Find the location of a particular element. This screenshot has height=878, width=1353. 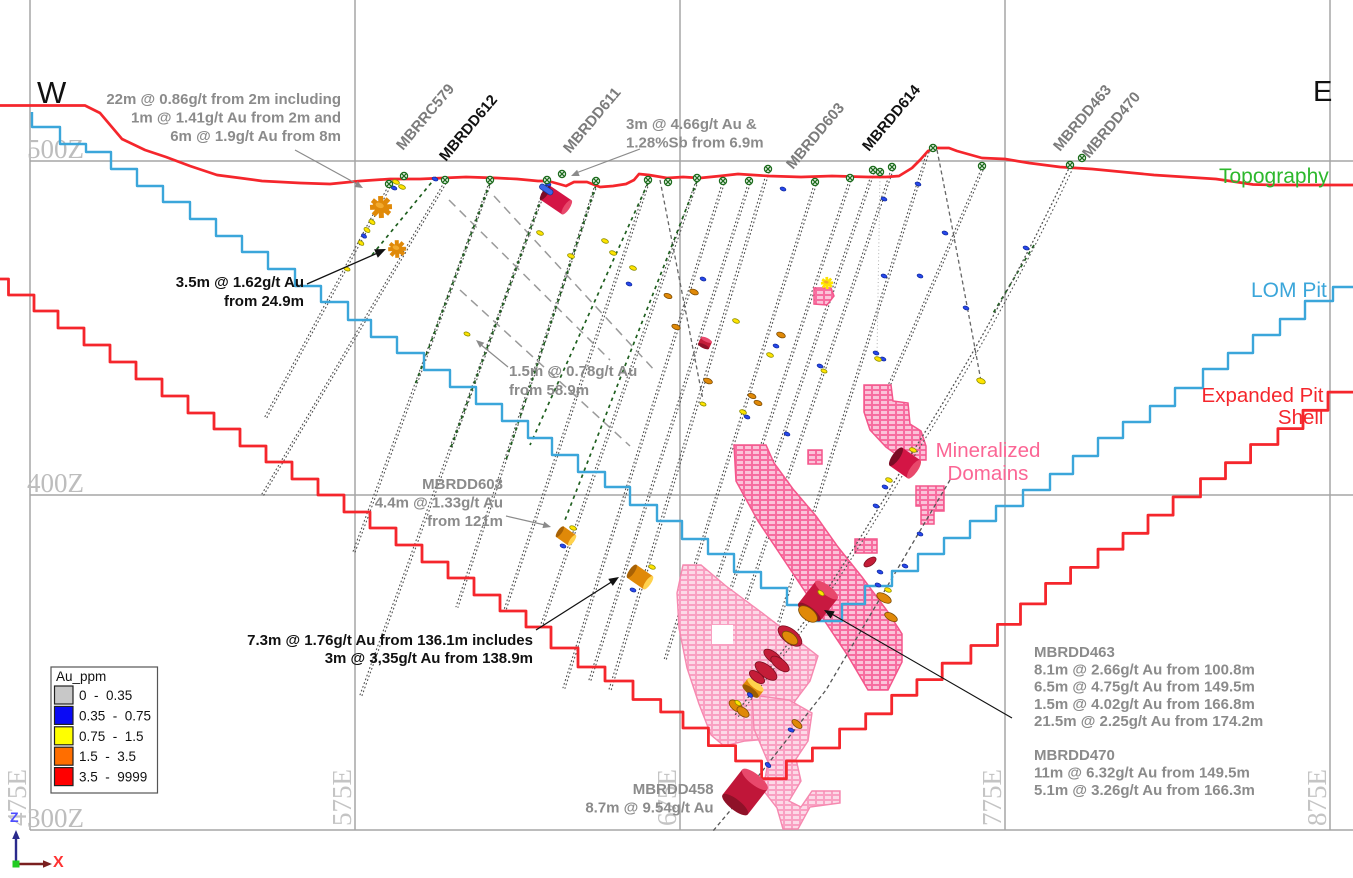

svg-text: 575E is located at coordinates (342, 797).